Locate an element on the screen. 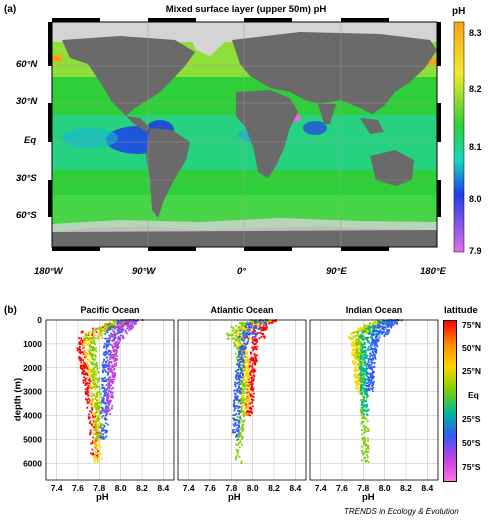 This screenshot has height=521, width=500. legend-tick-75n: 75°N is located at coordinates (471, 325).